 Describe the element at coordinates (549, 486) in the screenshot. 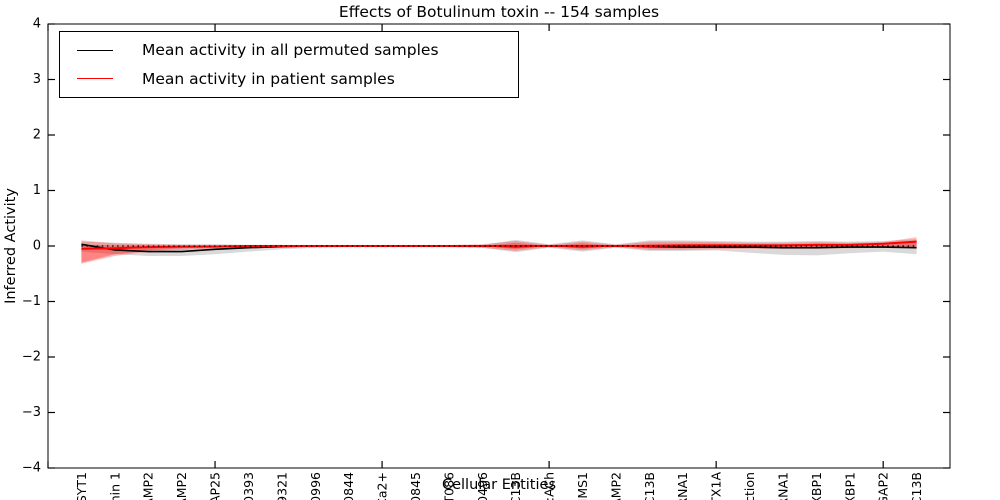

I see `x-category-label: mol:ACh` at that location.